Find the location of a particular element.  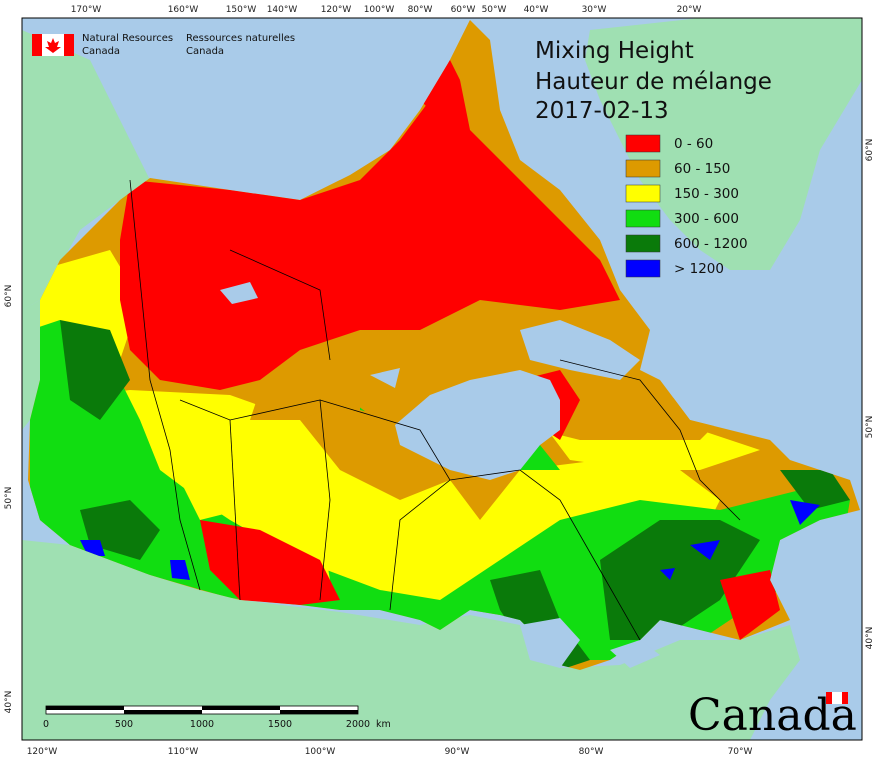

org-fr-line1: Ressources naturelles is located at coordinates (240, 38).